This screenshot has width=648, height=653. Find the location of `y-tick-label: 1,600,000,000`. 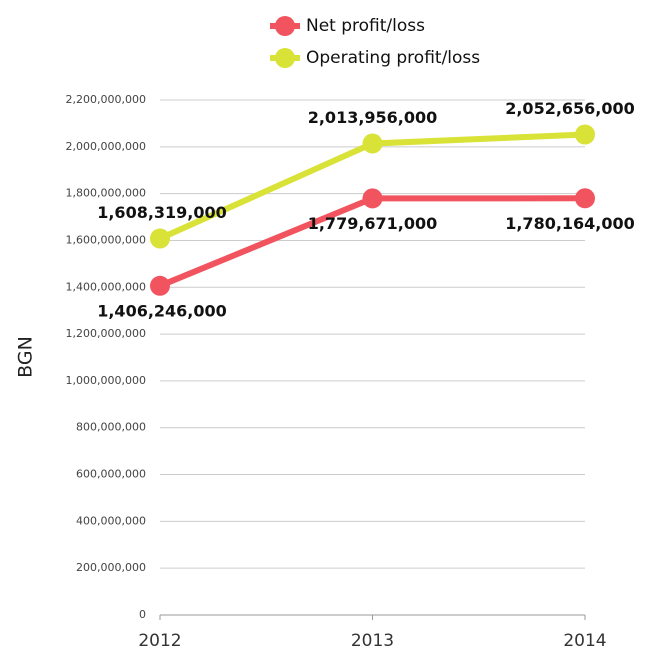

y-tick-label: 1,600,000,000 is located at coordinates (106, 239).